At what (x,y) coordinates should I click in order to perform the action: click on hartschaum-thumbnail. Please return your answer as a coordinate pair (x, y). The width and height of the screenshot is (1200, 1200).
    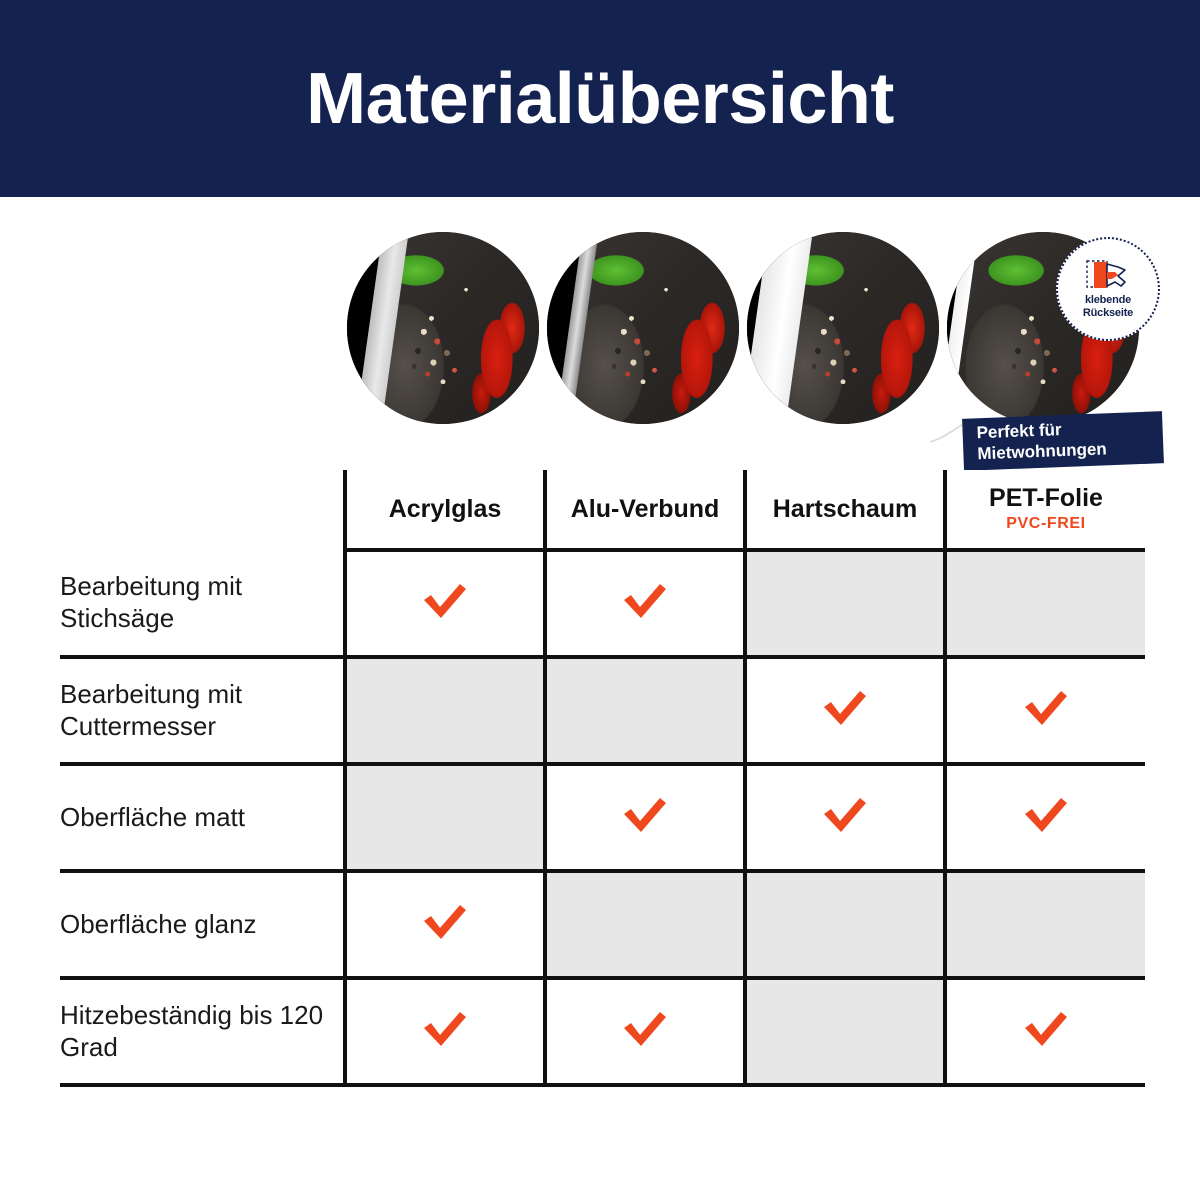
    Looking at the image, I should click on (843, 328).